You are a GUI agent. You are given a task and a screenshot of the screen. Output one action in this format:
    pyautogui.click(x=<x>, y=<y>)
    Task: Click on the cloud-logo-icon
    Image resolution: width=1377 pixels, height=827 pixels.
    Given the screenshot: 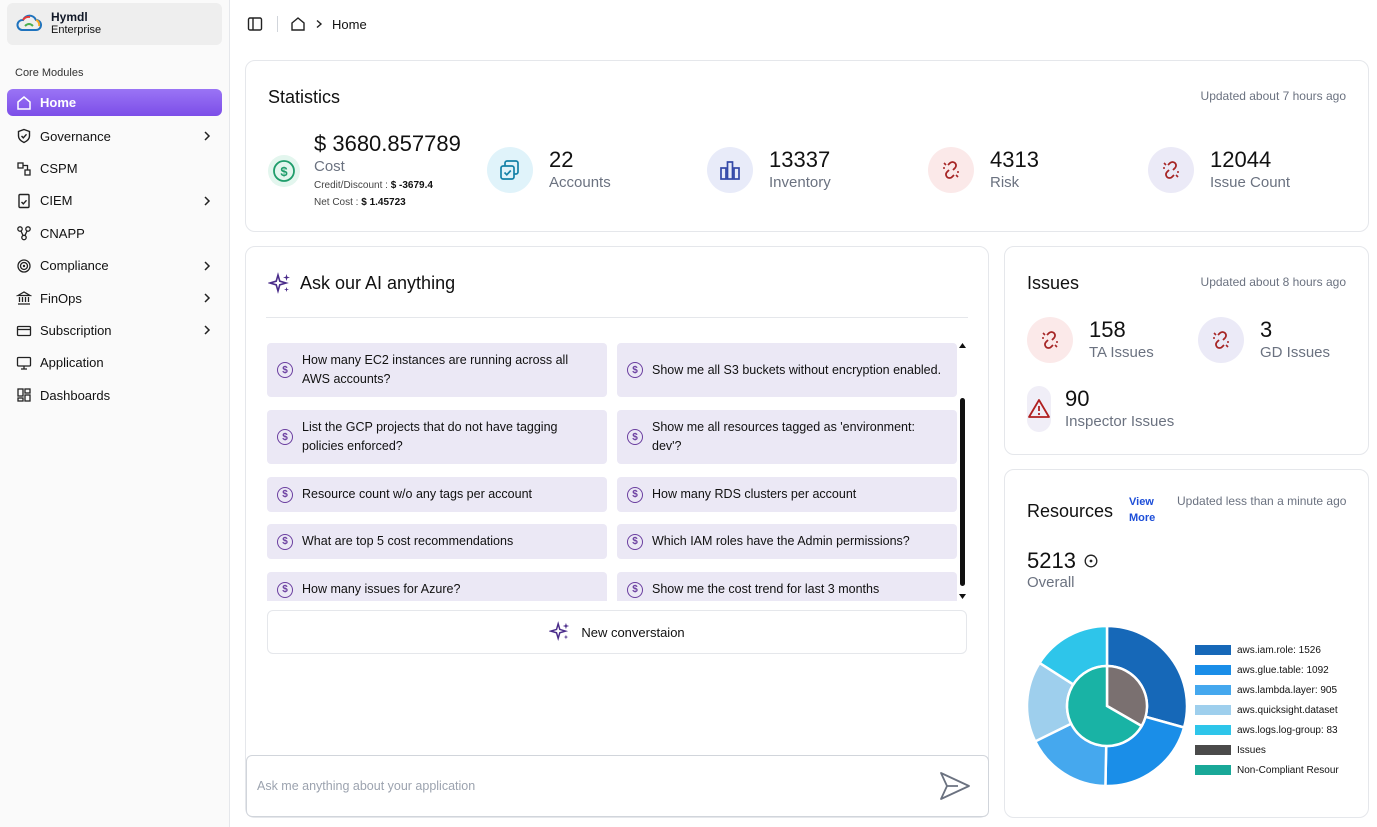 What is the action you would take?
    pyautogui.click(x=29, y=22)
    